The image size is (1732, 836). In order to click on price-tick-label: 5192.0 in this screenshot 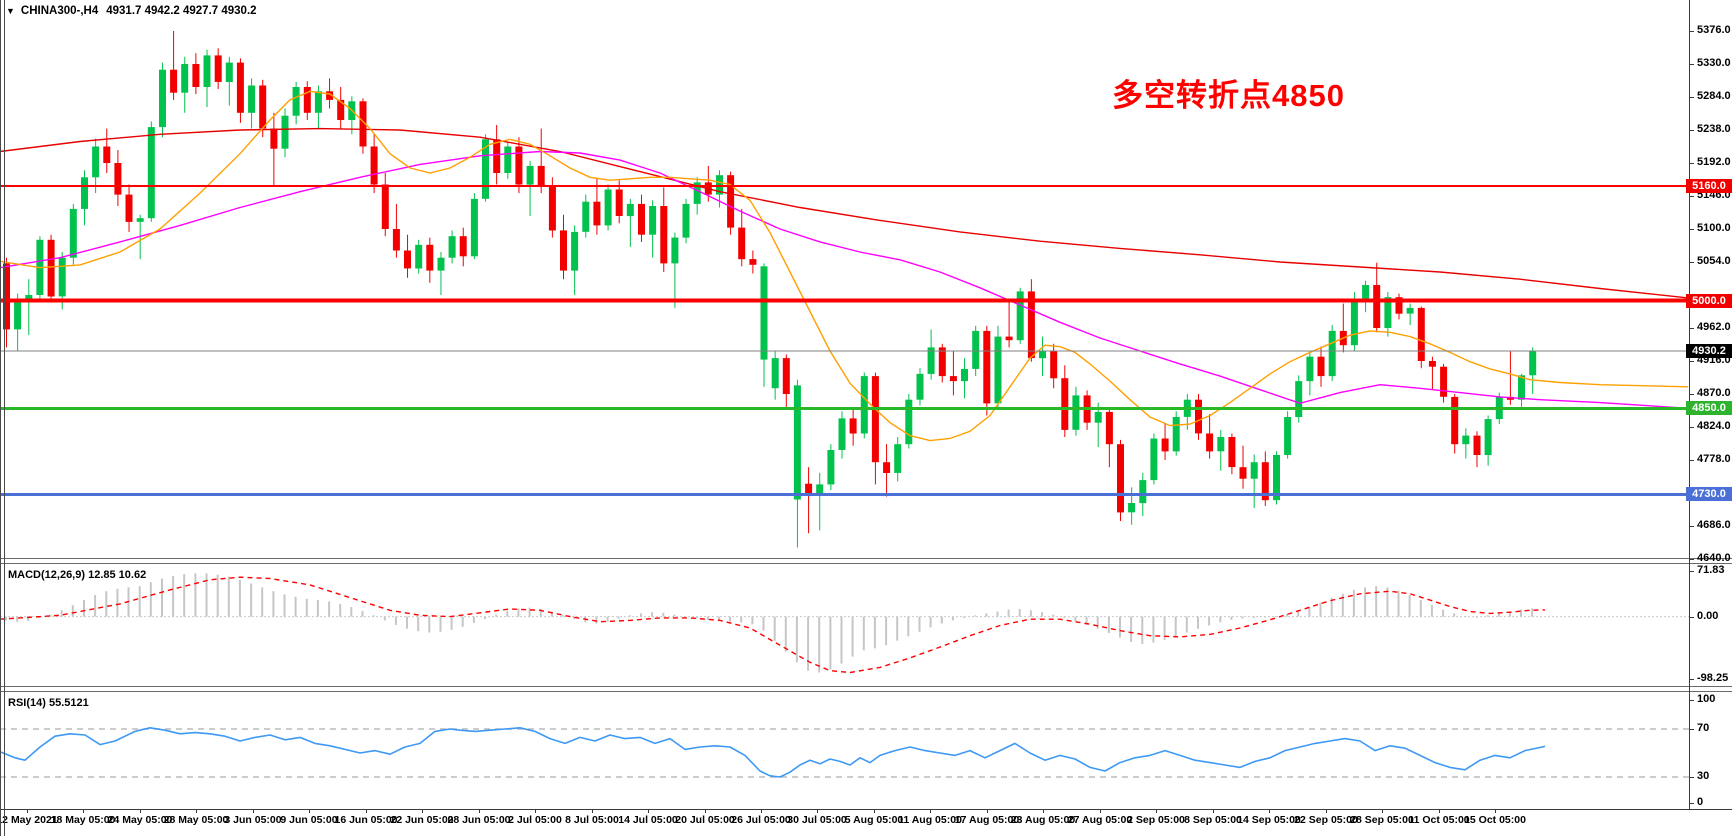, I will do `click(1714, 162)`.